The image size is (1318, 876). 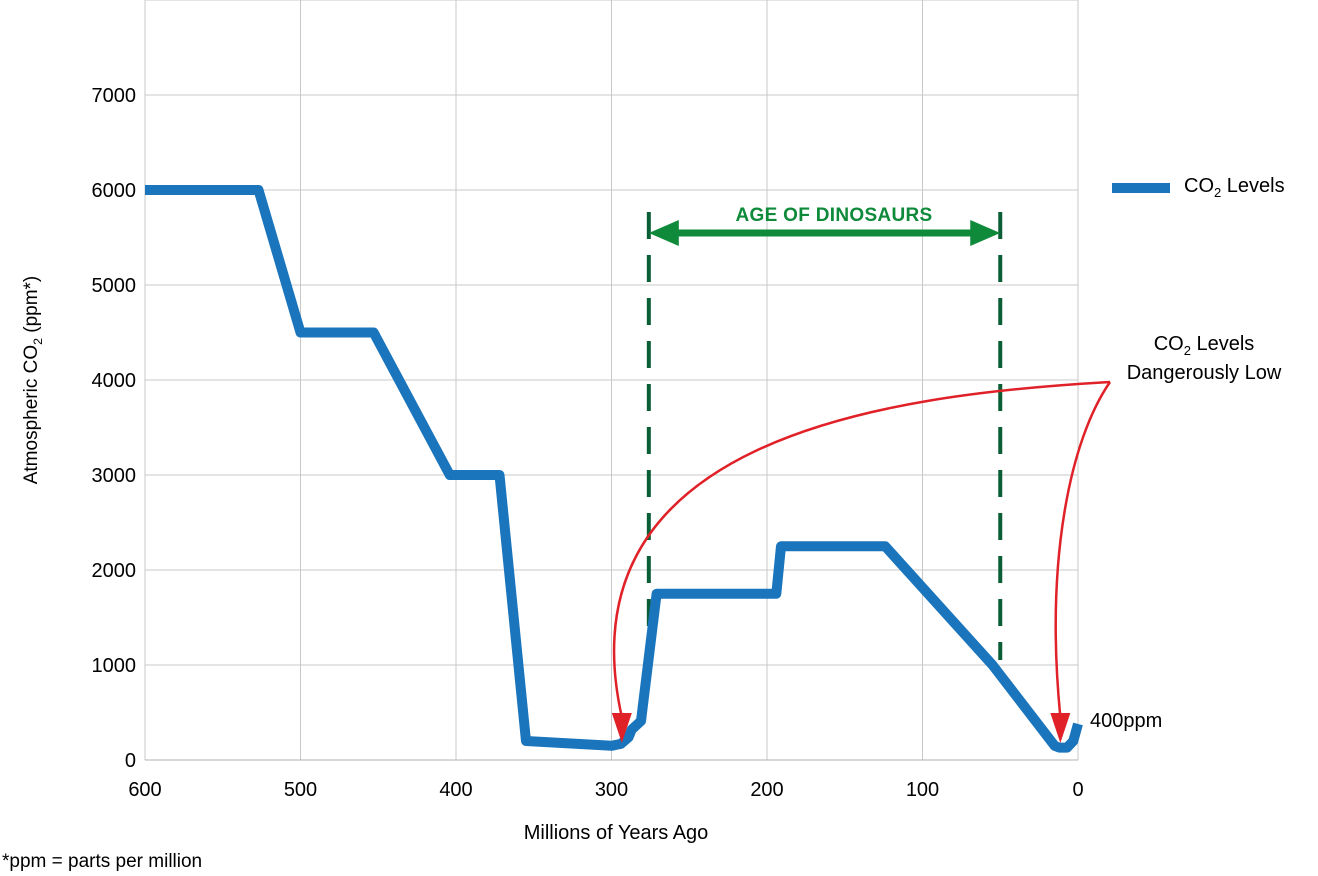 What do you see at coordinates (37, 341) in the screenshot?
I see `y-axis-label-sub: 2` at bounding box center [37, 341].